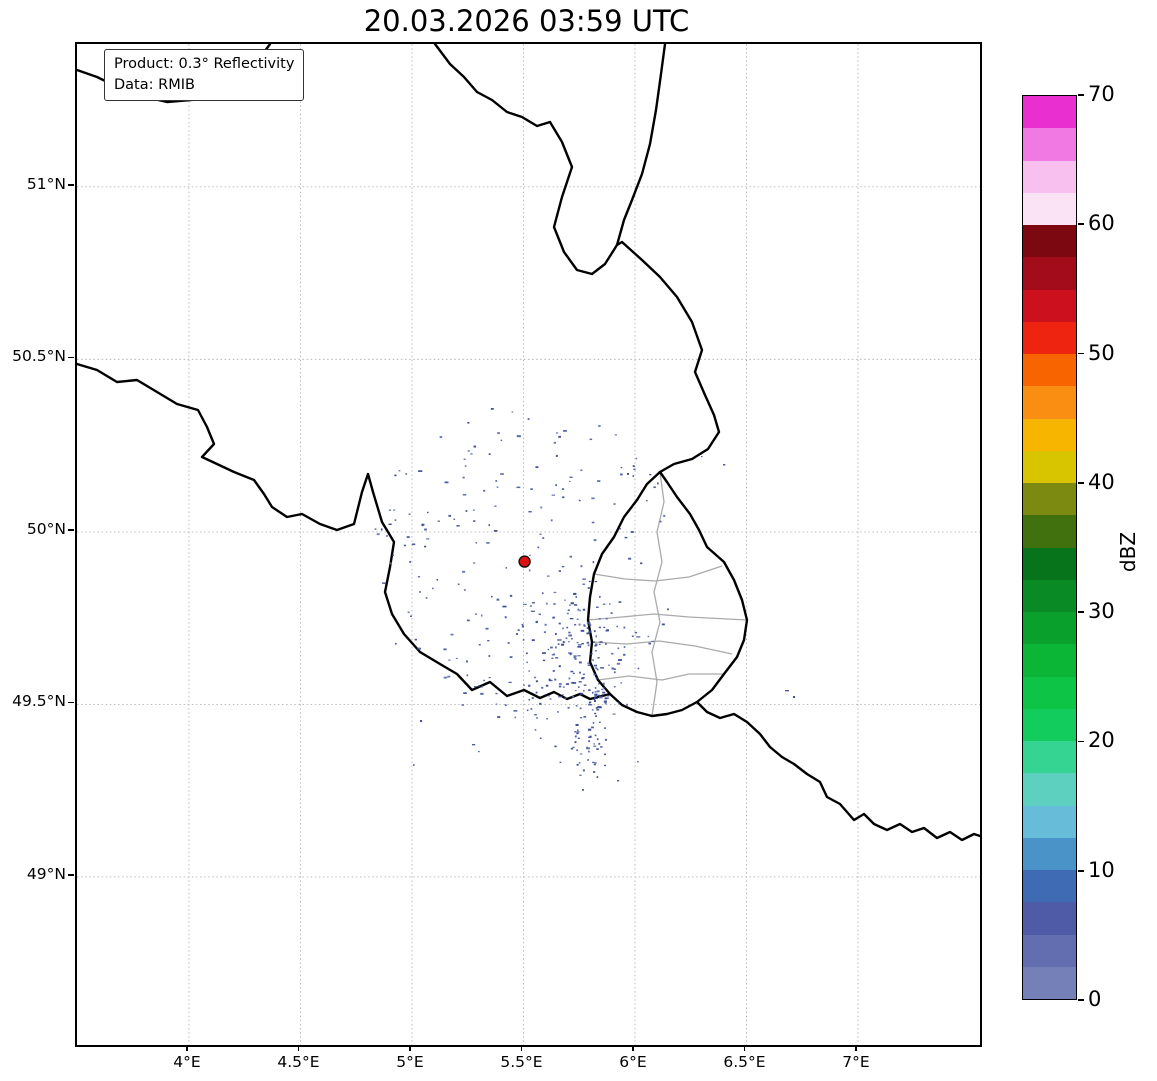 This screenshot has height=1081, width=1157. Describe the element at coordinates (521, 1062) in the screenshot. I see `x-tick-label: 5.5°E` at that location.